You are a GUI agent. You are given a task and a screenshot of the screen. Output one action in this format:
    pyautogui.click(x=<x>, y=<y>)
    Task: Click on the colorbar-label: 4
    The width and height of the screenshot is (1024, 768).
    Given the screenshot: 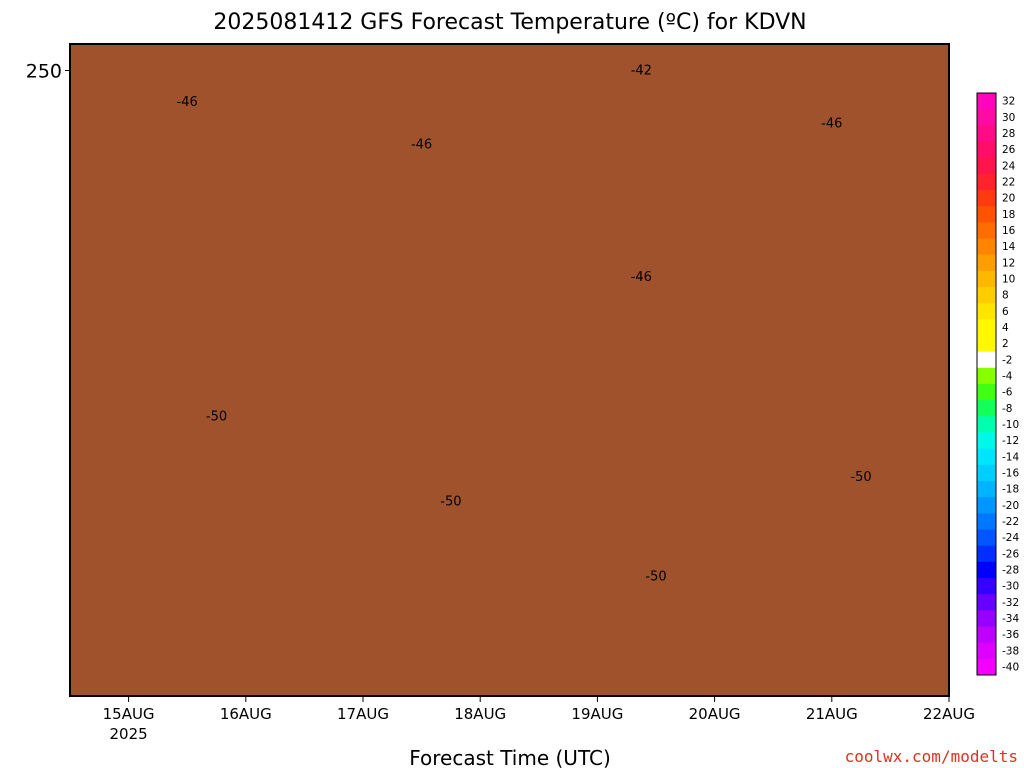 What is the action you would take?
    pyautogui.click(x=1005, y=328)
    